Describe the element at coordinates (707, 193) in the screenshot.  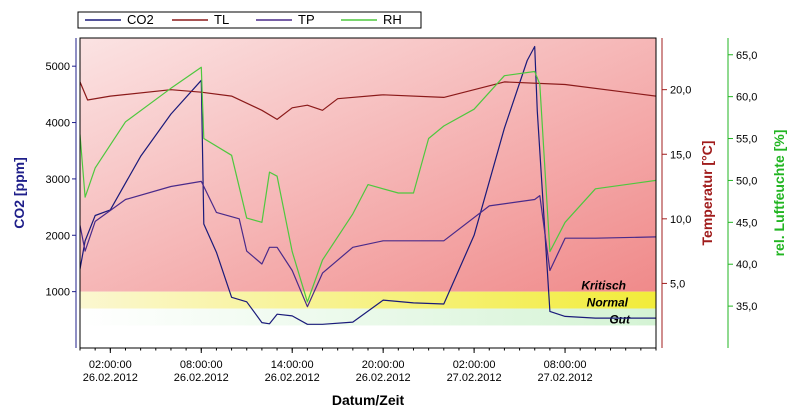
I see `y-temperature-axis-title: Temperatur [°C]` at that location.